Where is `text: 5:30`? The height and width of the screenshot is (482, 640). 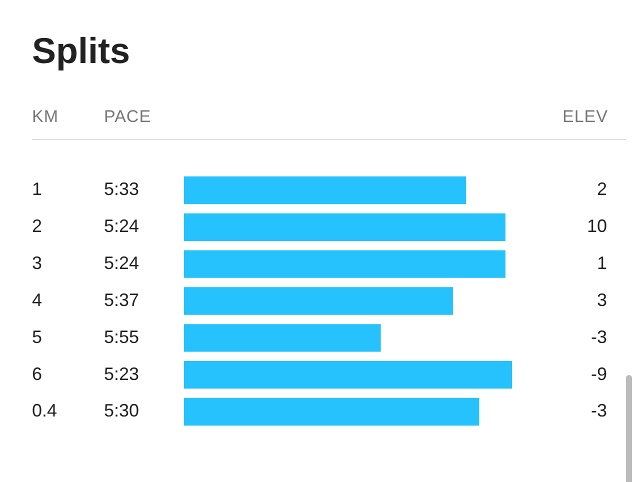 text: 5:30 is located at coordinates (122, 410).